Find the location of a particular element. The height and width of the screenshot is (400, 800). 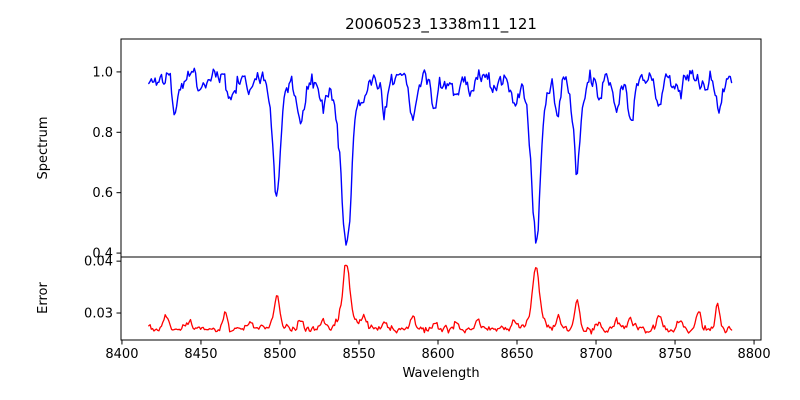

spectrum-y-tick-label: 1.0 is located at coordinates (102, 72).